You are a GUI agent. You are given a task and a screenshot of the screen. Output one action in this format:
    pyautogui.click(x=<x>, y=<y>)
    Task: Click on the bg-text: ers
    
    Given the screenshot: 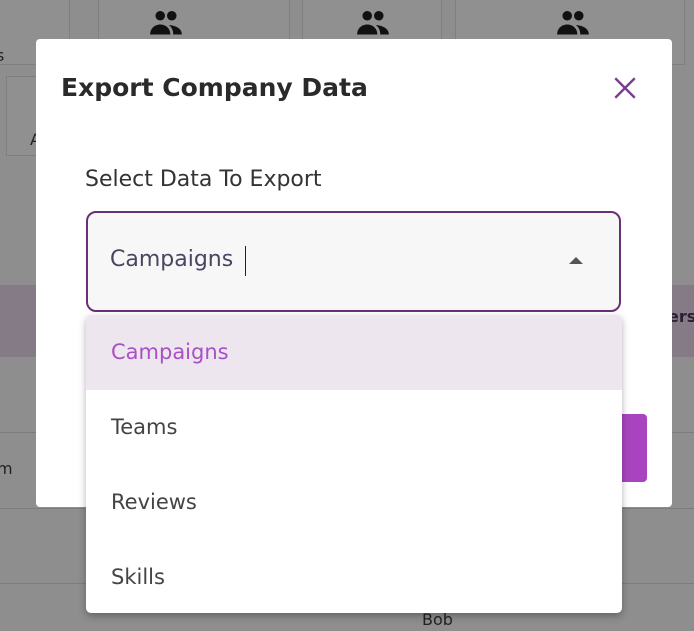 What is the action you would take?
    pyautogui.click(x=681, y=316)
    